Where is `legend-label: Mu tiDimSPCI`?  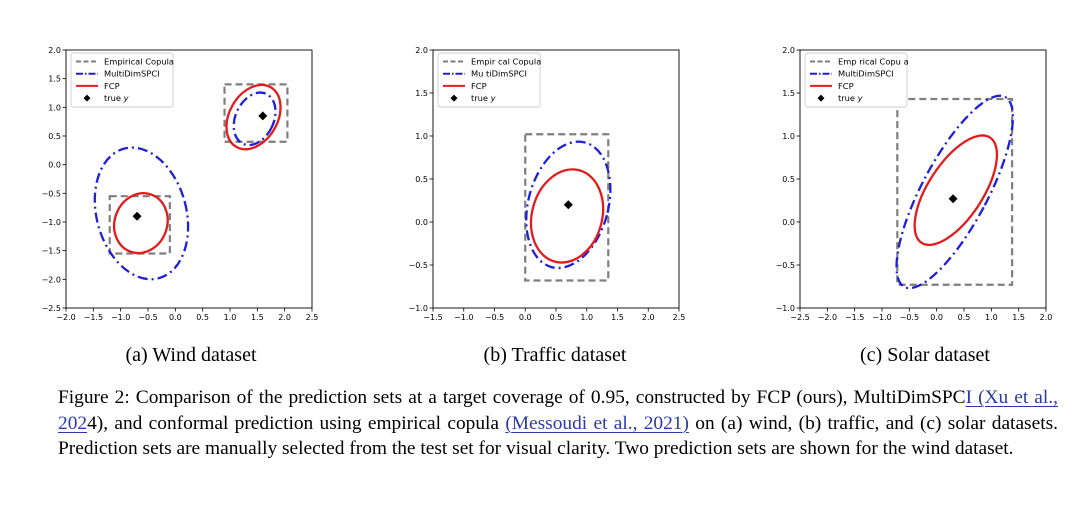 legend-label: Mu tiDimSPCI is located at coordinates (499, 74).